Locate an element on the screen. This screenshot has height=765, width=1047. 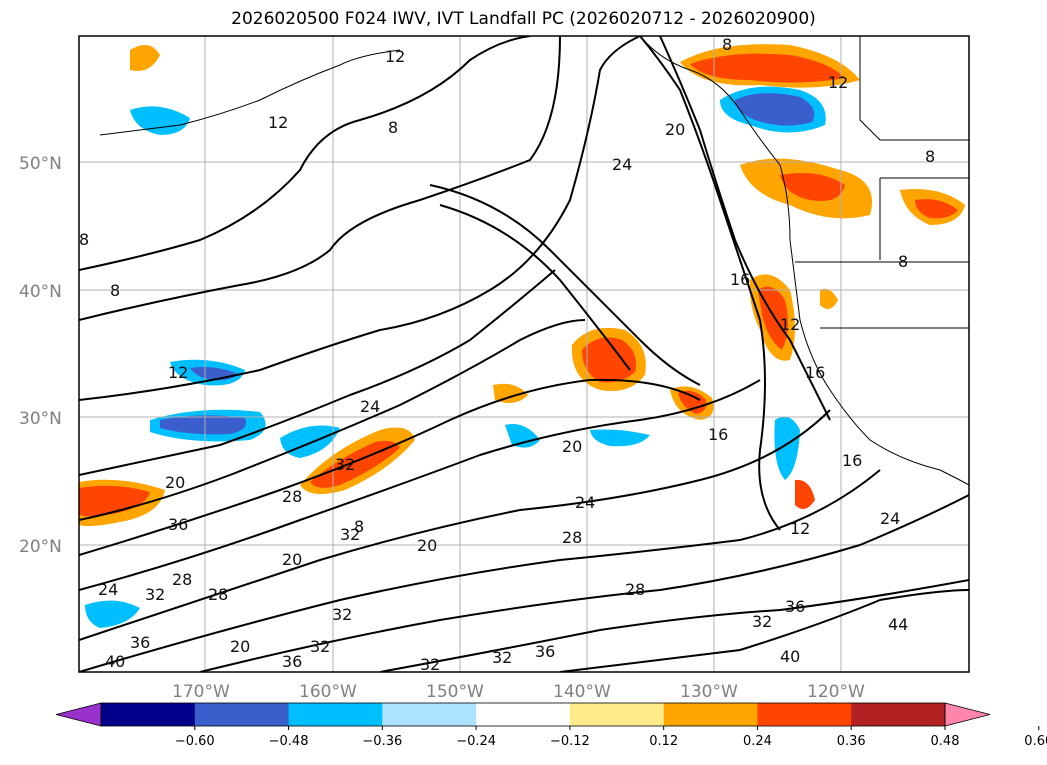
colorbar-tick-label: 0.48 is located at coordinates (945, 741).